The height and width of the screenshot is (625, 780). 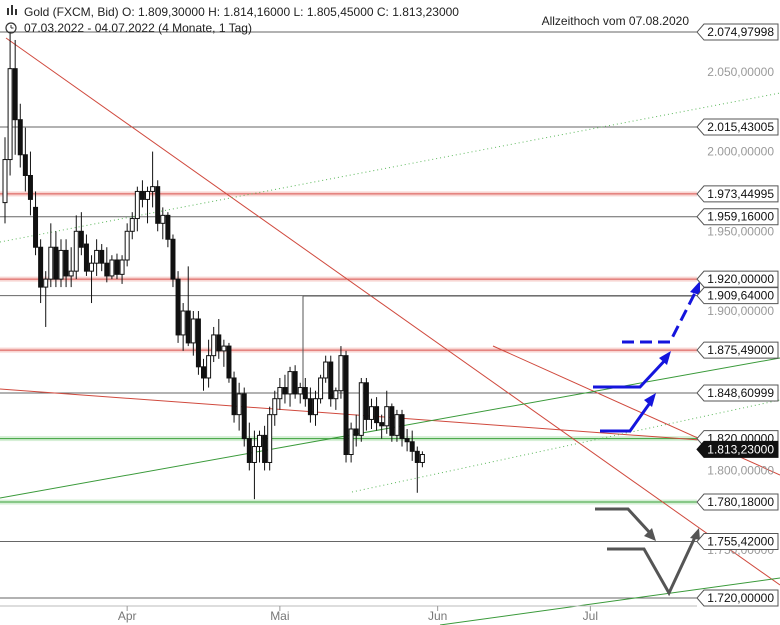 What do you see at coordinates (695, 288) in the screenshot?
I see `blue-dashed-arrowhead` at bounding box center [695, 288].